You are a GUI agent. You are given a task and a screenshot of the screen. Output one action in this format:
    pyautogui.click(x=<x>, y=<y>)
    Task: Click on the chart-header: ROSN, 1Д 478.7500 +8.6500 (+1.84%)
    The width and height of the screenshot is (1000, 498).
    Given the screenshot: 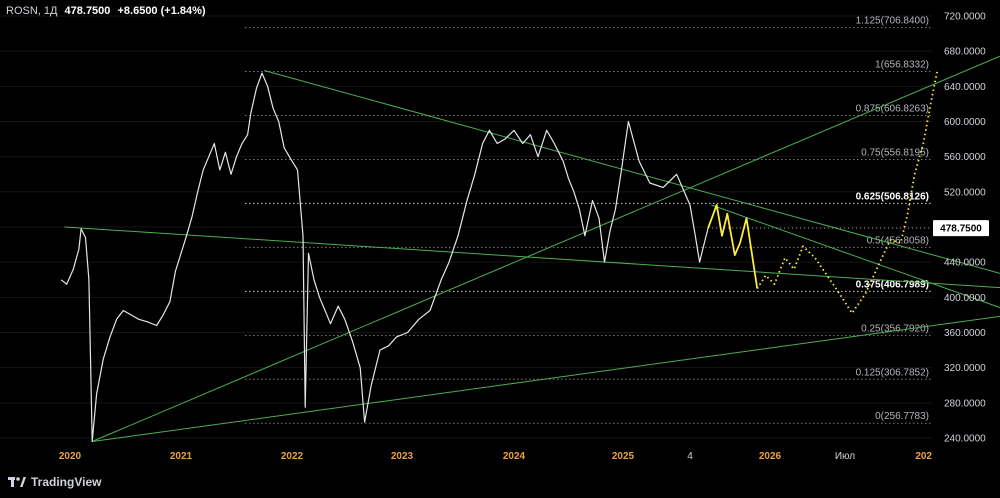 What is the action you would take?
    pyautogui.click(x=106, y=11)
    